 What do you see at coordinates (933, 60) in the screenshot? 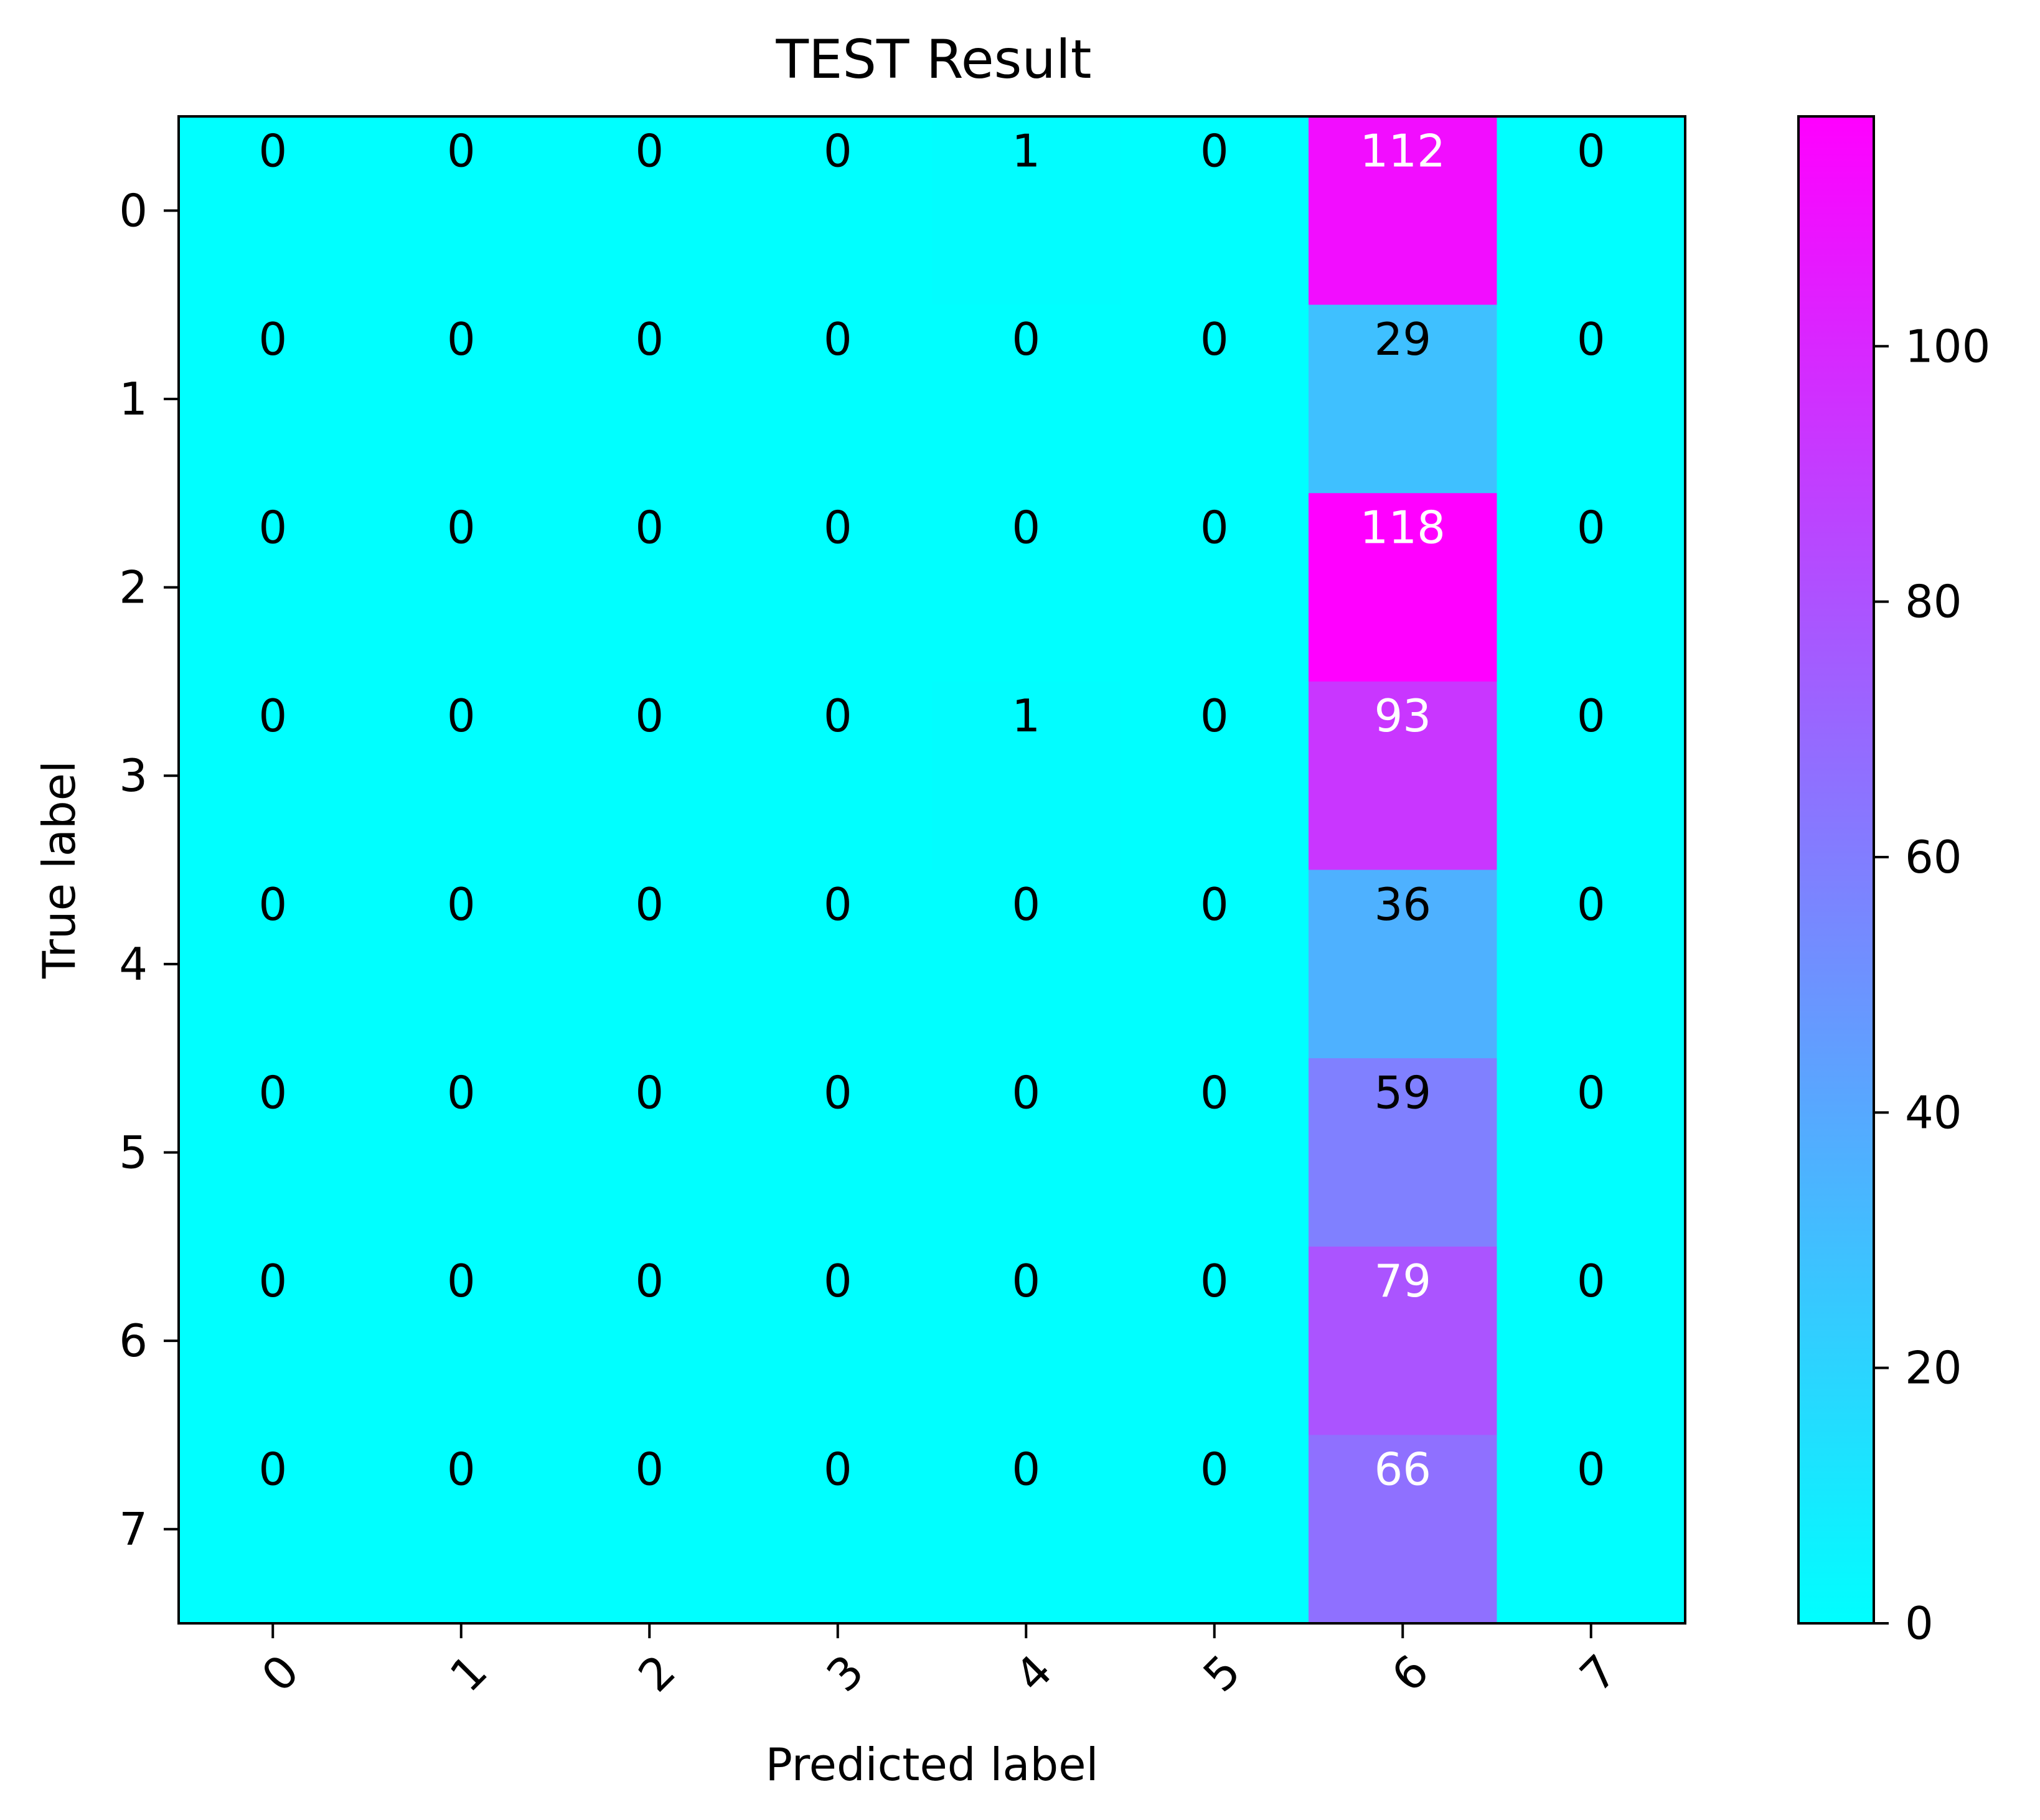
I see `chart-title: TEST Result` at bounding box center [933, 60].